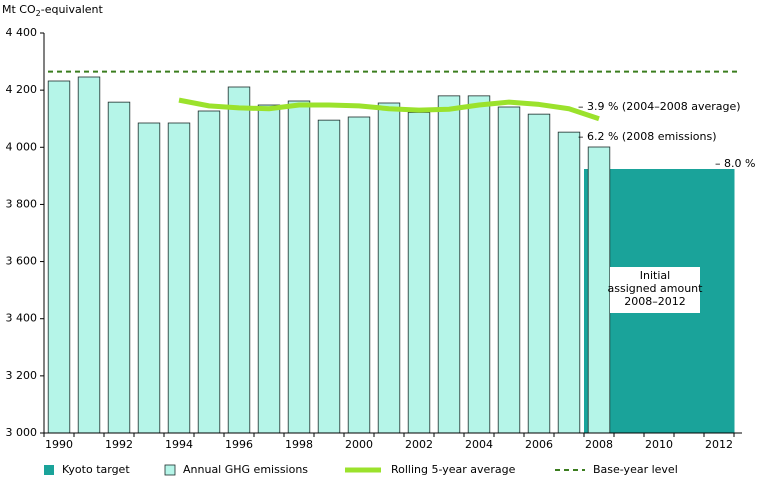 This screenshot has width=768, height=480. What do you see at coordinates (647, 136) in the screenshot?
I see `annotation: – 6.2 % (2008 emissions)` at bounding box center [647, 136].